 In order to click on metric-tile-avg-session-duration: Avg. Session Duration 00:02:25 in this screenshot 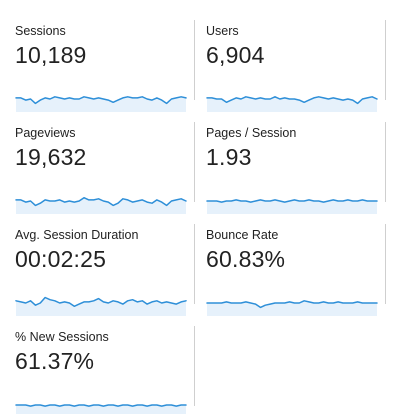, I will do `click(106, 271)`.